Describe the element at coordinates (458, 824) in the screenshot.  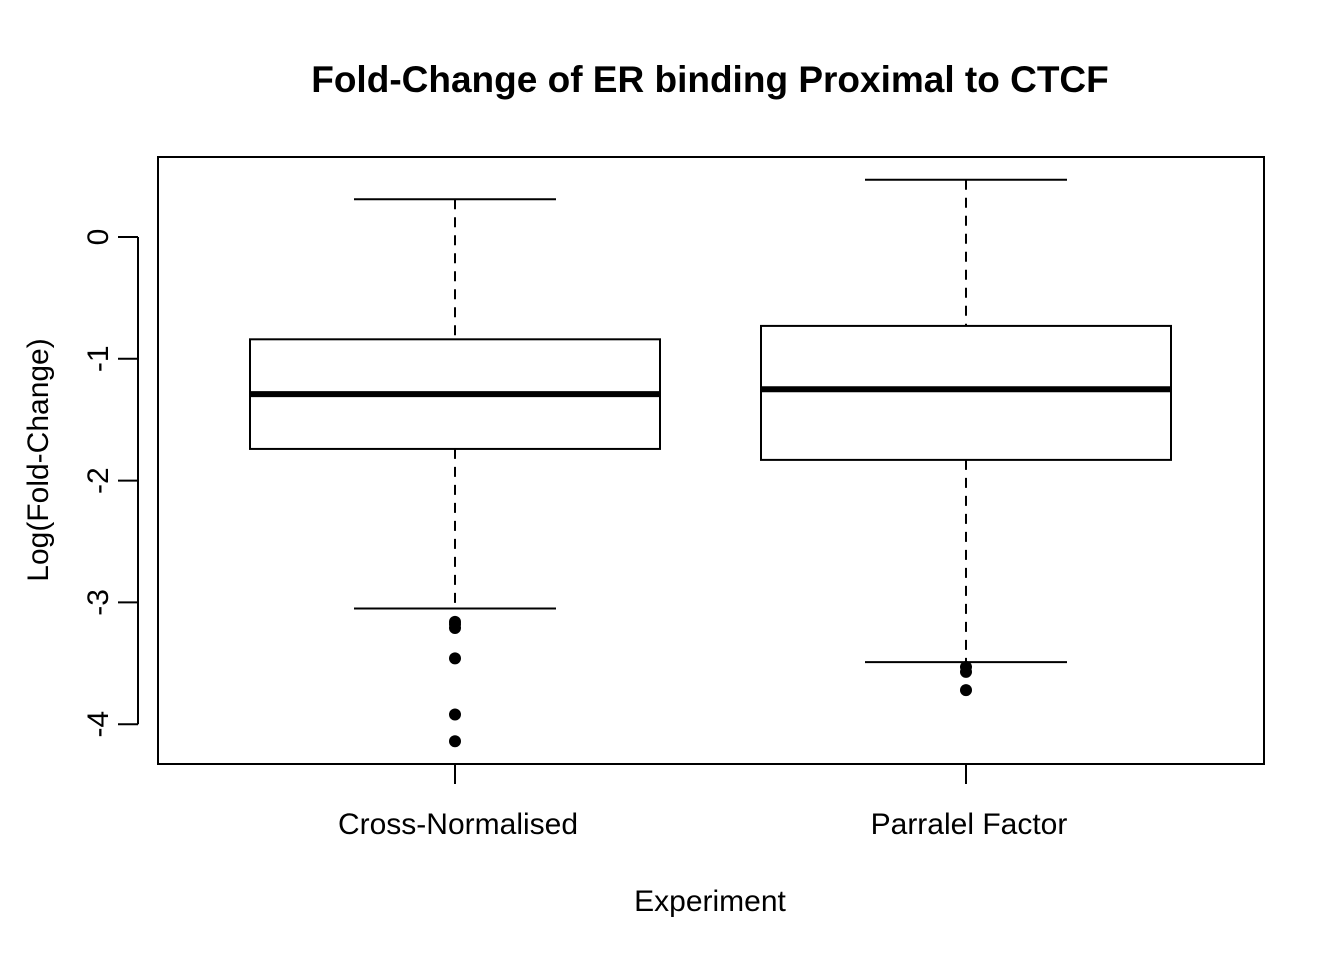
I see `x-tick-label: Cross-Normalised` at that location.